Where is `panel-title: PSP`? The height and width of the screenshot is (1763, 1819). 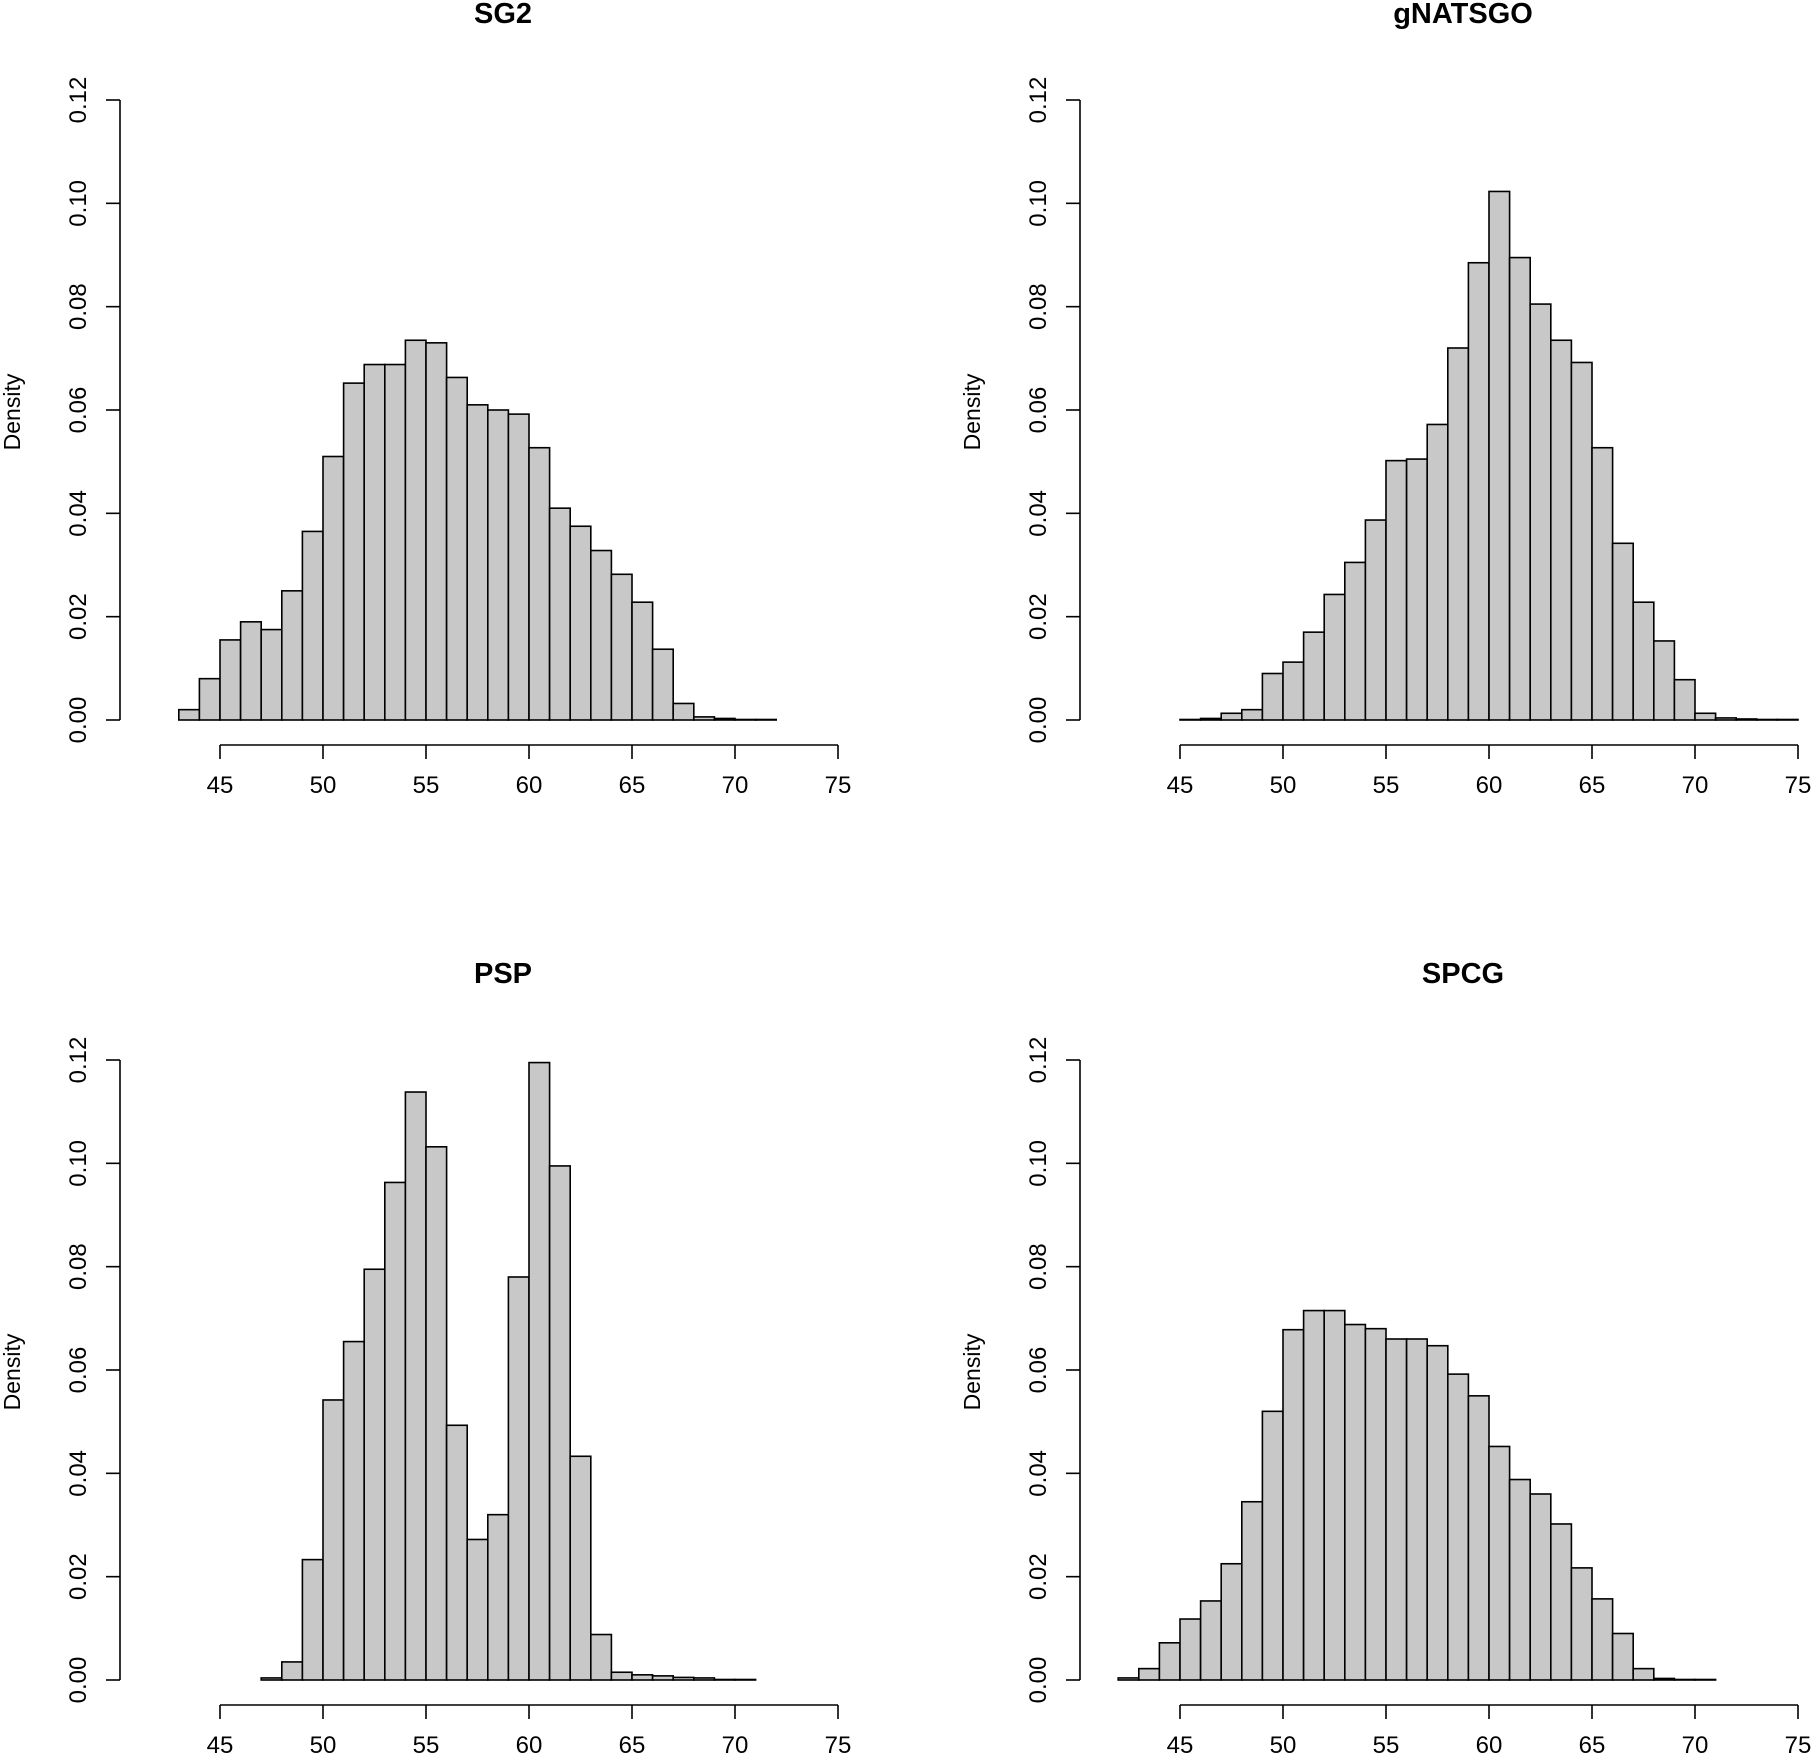
panel-title: PSP is located at coordinates (503, 974).